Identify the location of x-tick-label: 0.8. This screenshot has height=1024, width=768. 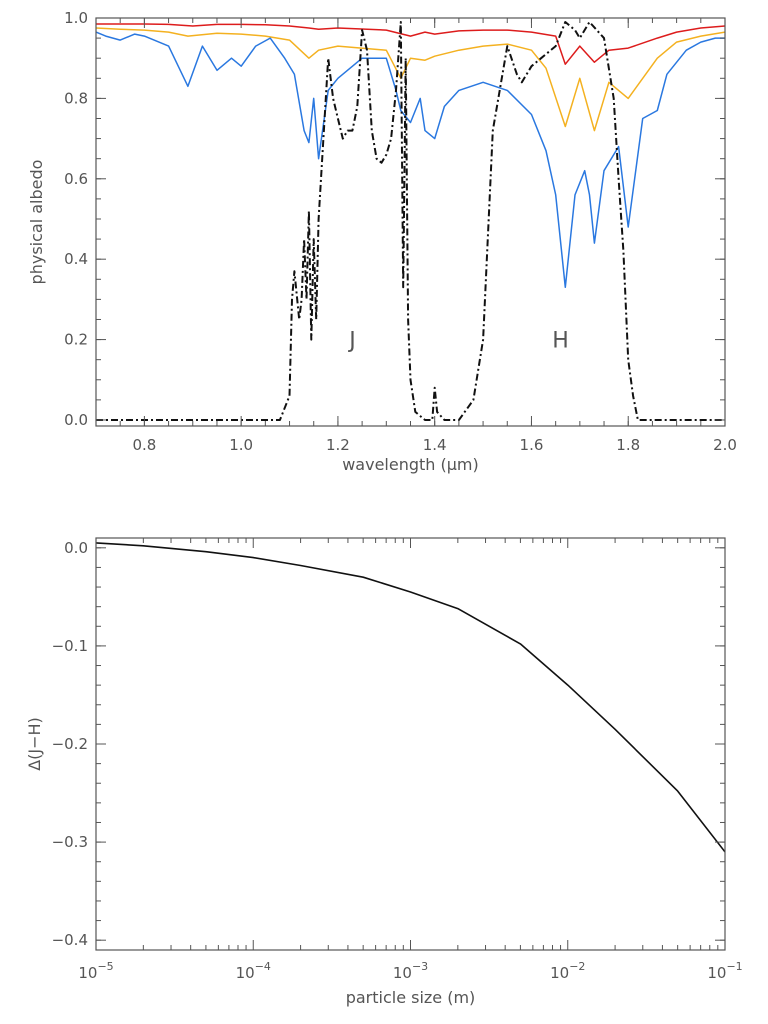
(144, 445).